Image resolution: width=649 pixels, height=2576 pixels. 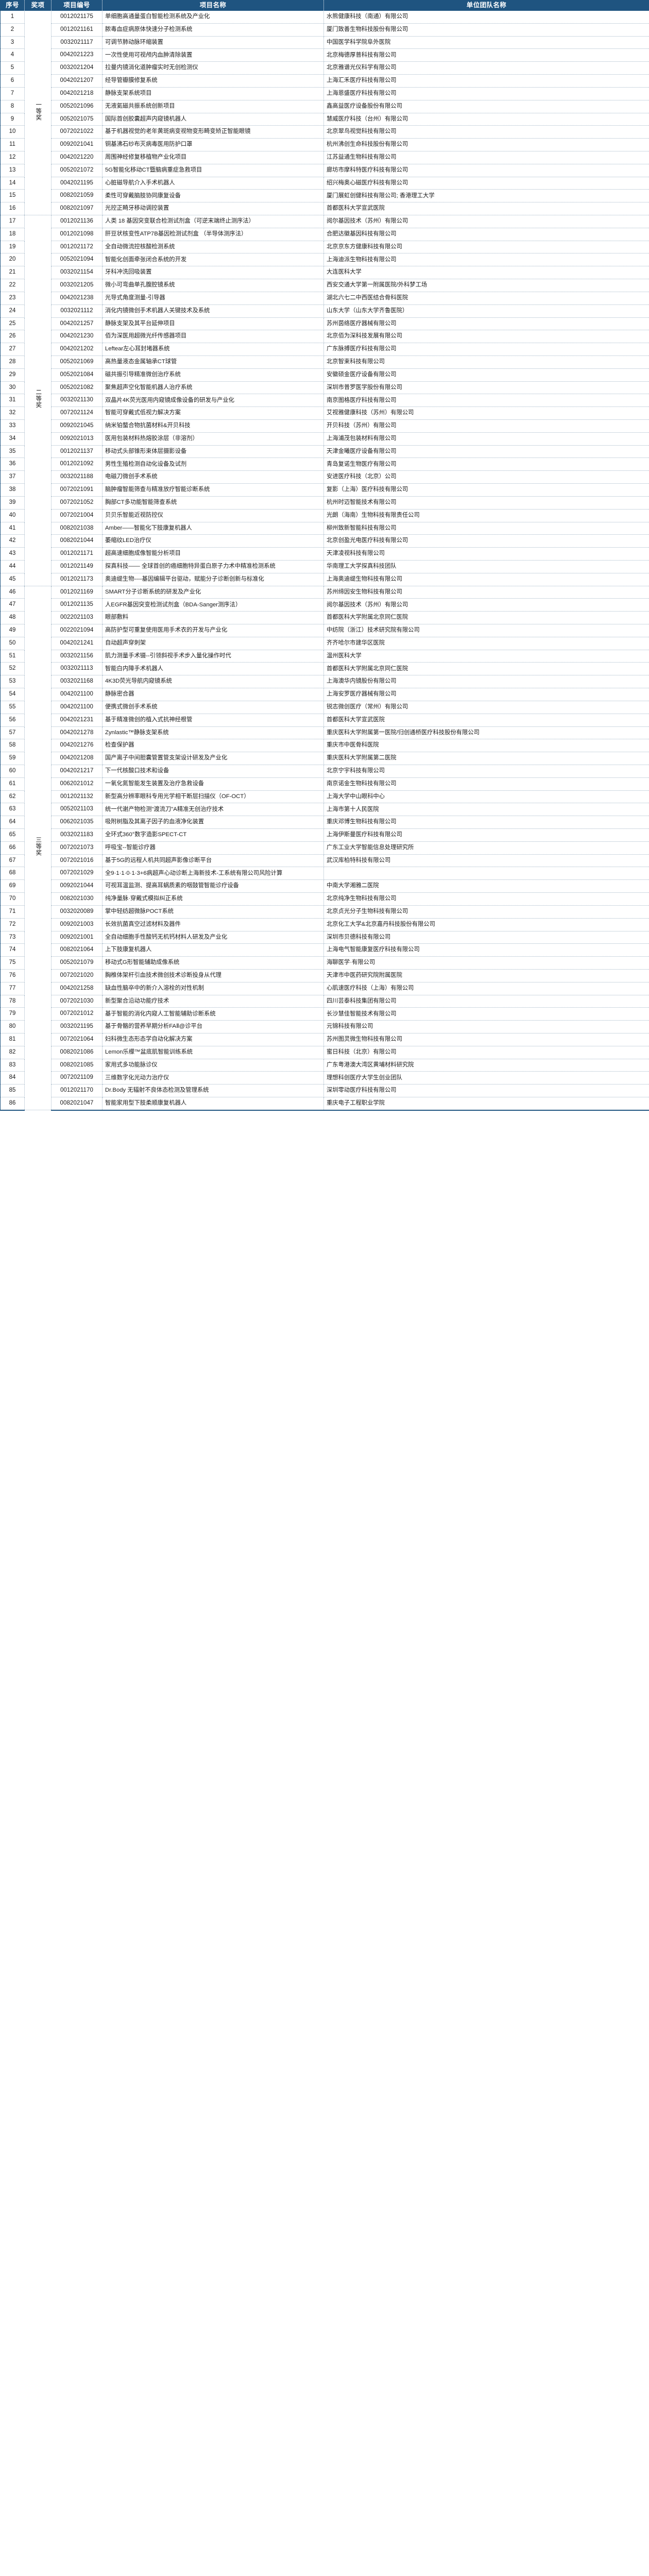 I want to click on cell-sequence-number: 66, so click(x=12, y=848).